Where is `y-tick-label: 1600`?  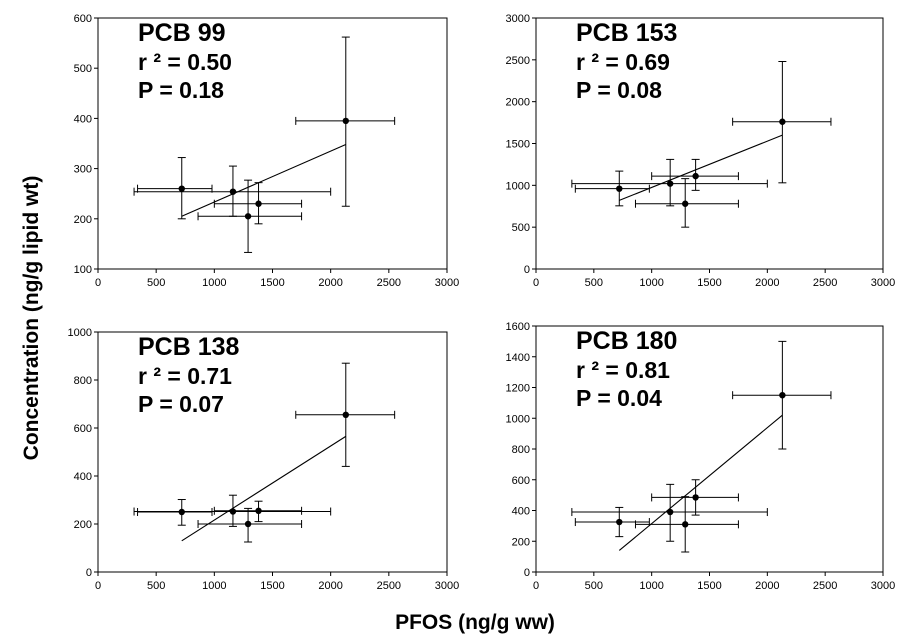 y-tick-label: 1600 is located at coordinates (518, 327).